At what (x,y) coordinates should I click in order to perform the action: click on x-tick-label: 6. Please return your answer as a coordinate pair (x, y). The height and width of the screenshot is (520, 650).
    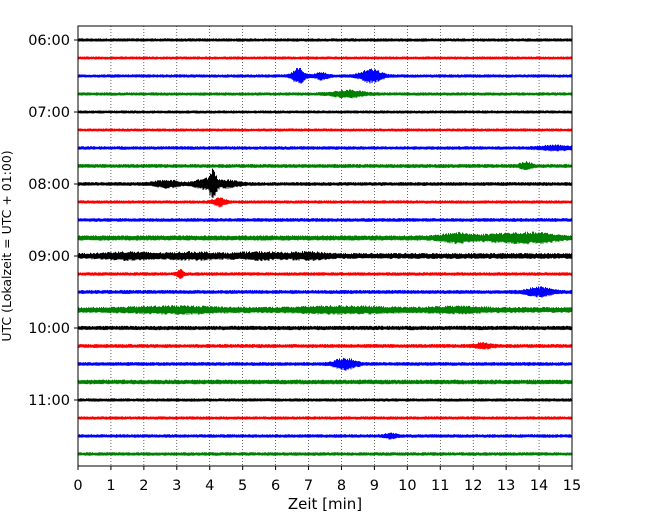
    Looking at the image, I should click on (275, 486).